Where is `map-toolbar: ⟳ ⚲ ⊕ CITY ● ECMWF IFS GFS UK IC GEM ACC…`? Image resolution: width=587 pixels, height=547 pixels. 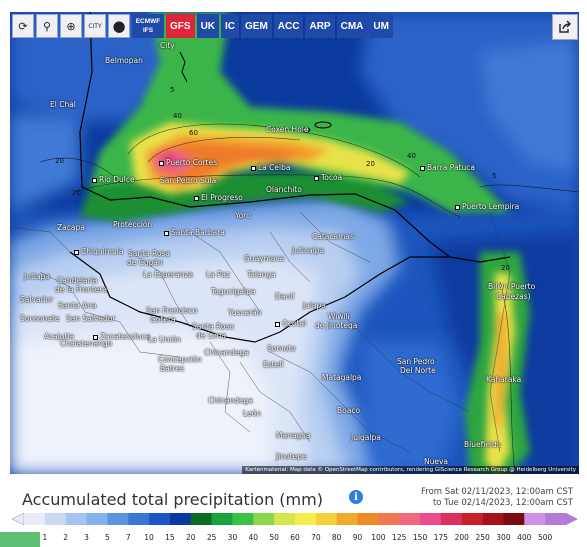
map-toolbar: ⟳ ⚲ ⊕ CITY ● ECMWF IFS GFS UK IC GEM ACC… is located at coordinates (202, 26).